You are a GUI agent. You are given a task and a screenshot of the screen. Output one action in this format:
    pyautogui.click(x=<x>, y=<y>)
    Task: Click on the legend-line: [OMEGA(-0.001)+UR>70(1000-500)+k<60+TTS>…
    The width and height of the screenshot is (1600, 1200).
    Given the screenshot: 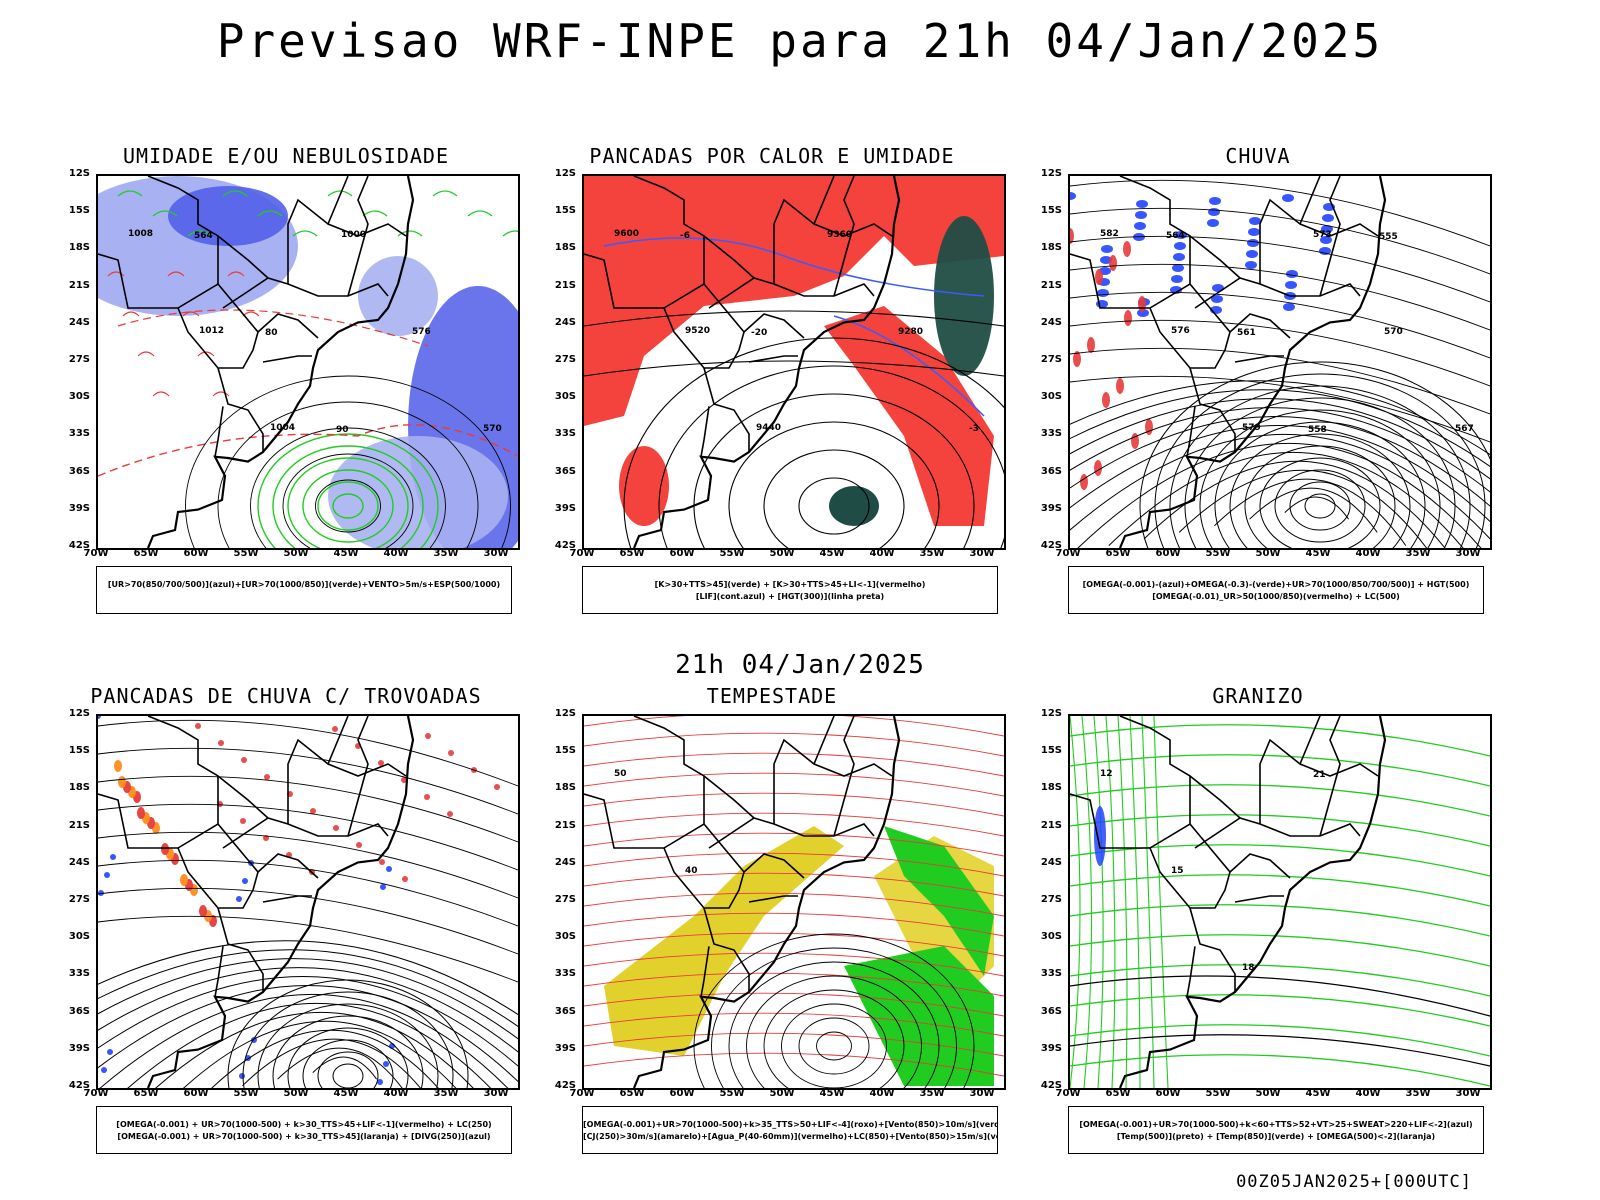 What is the action you would take?
    pyautogui.click(x=1276, y=1124)
    